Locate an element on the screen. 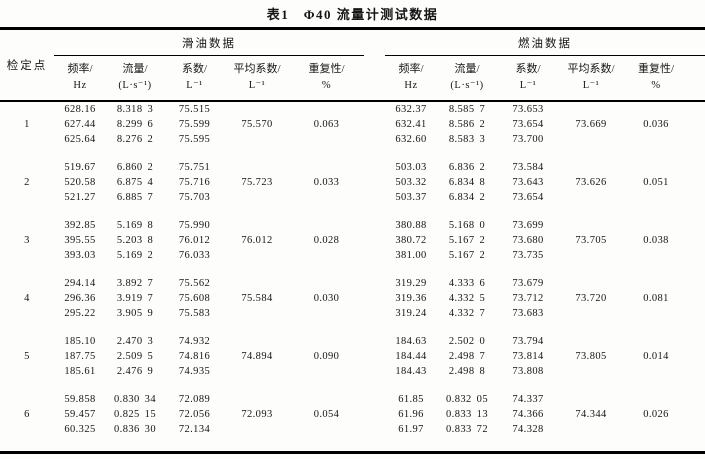 The width and height of the screenshot is (705, 459). cell-oil-repeatability: 0.028 is located at coordinates (326, 240).